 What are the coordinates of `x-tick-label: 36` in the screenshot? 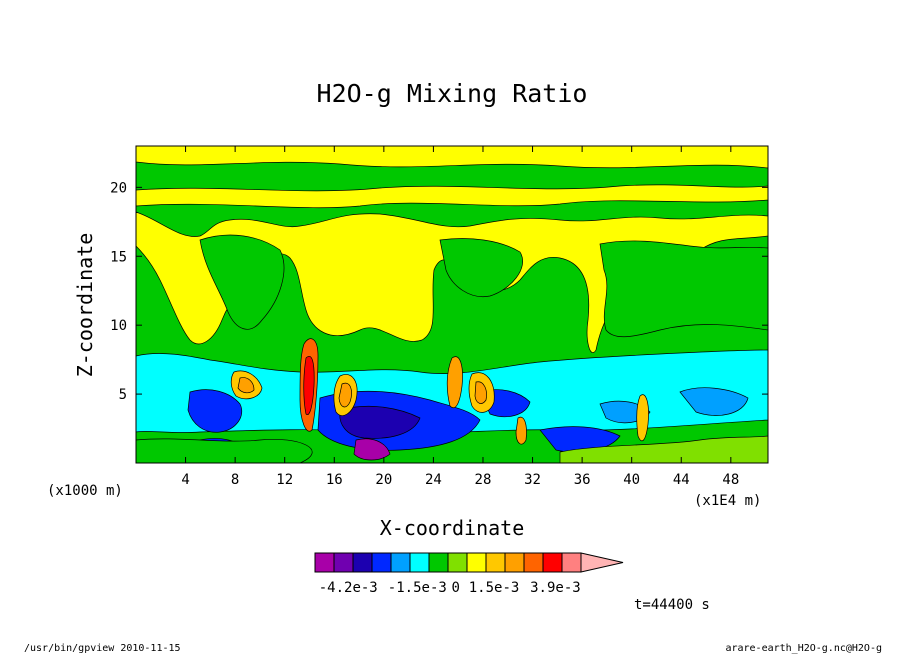 It's located at (582, 480).